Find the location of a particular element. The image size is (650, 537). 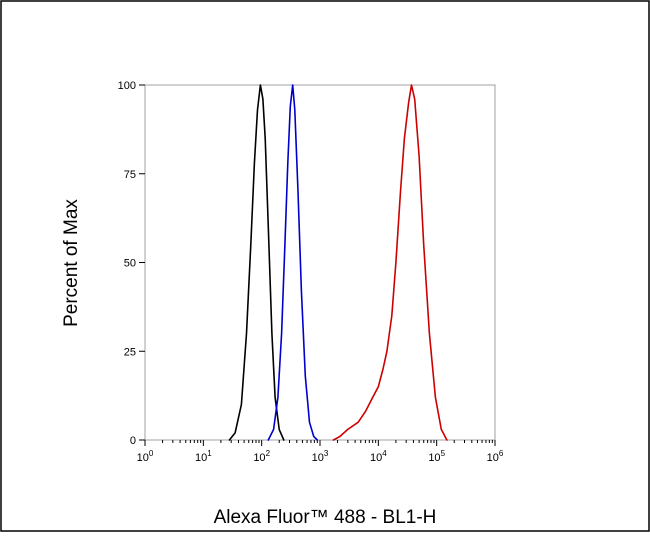

x-tick-label: 10⁰ is located at coordinates (145, 456).